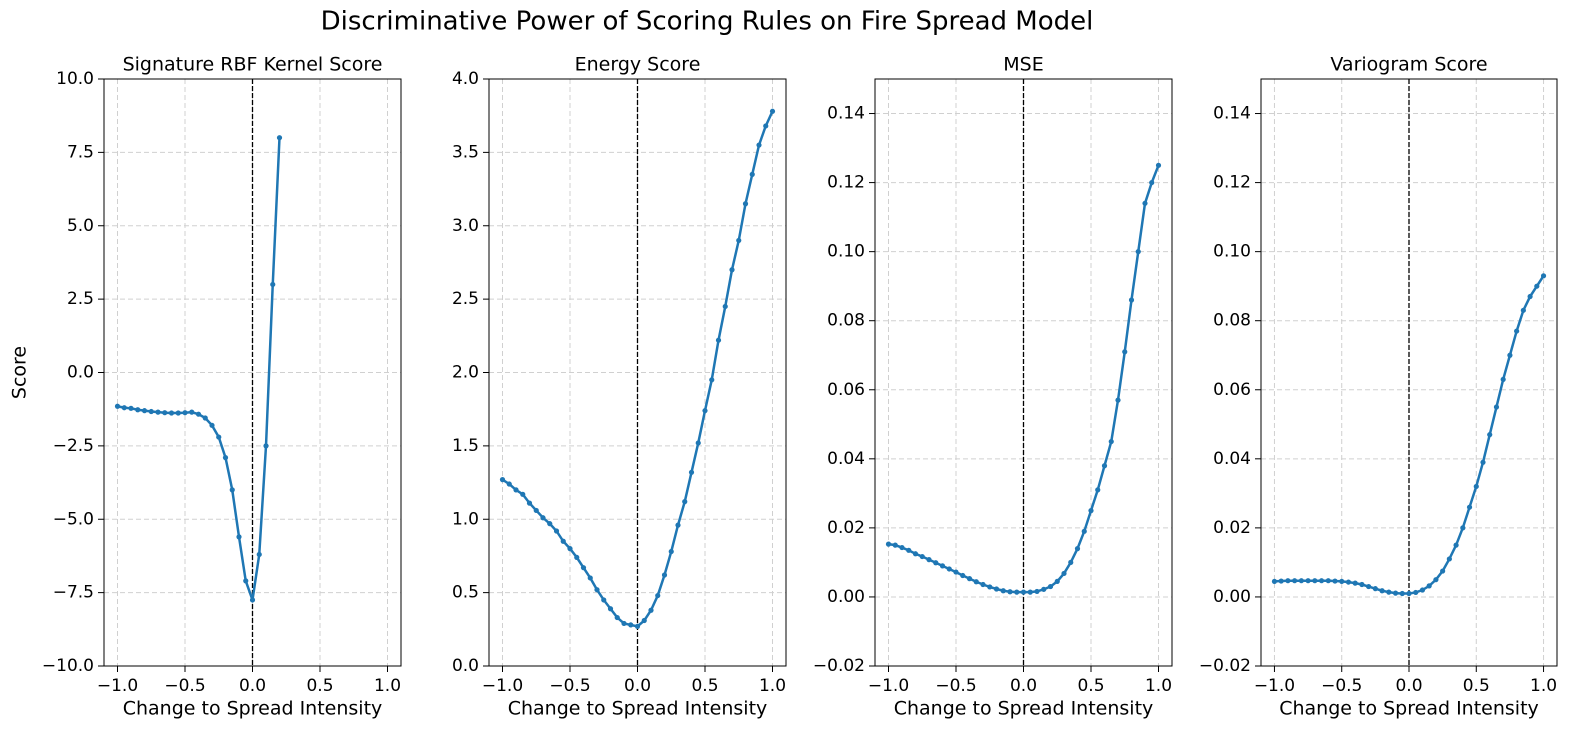 The width and height of the screenshot is (1579, 735). Describe the element at coordinates (80, 373) in the screenshot. I see `y-tick-label: 0.0` at that location.